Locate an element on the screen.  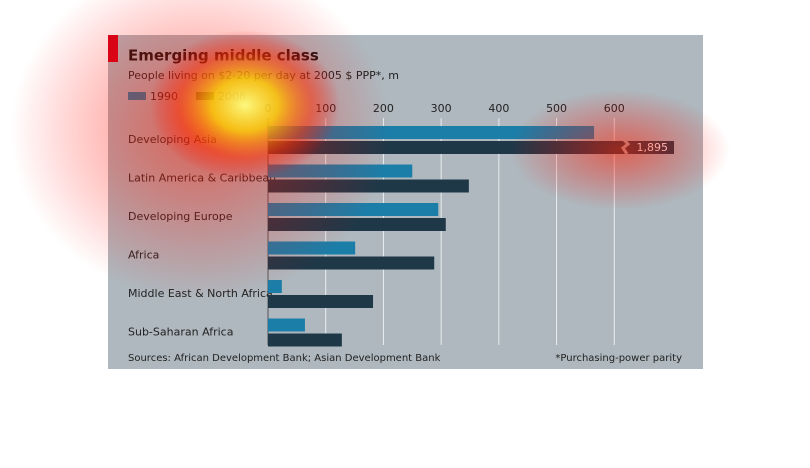
legend-label: 1990 is located at coordinates (164, 96).